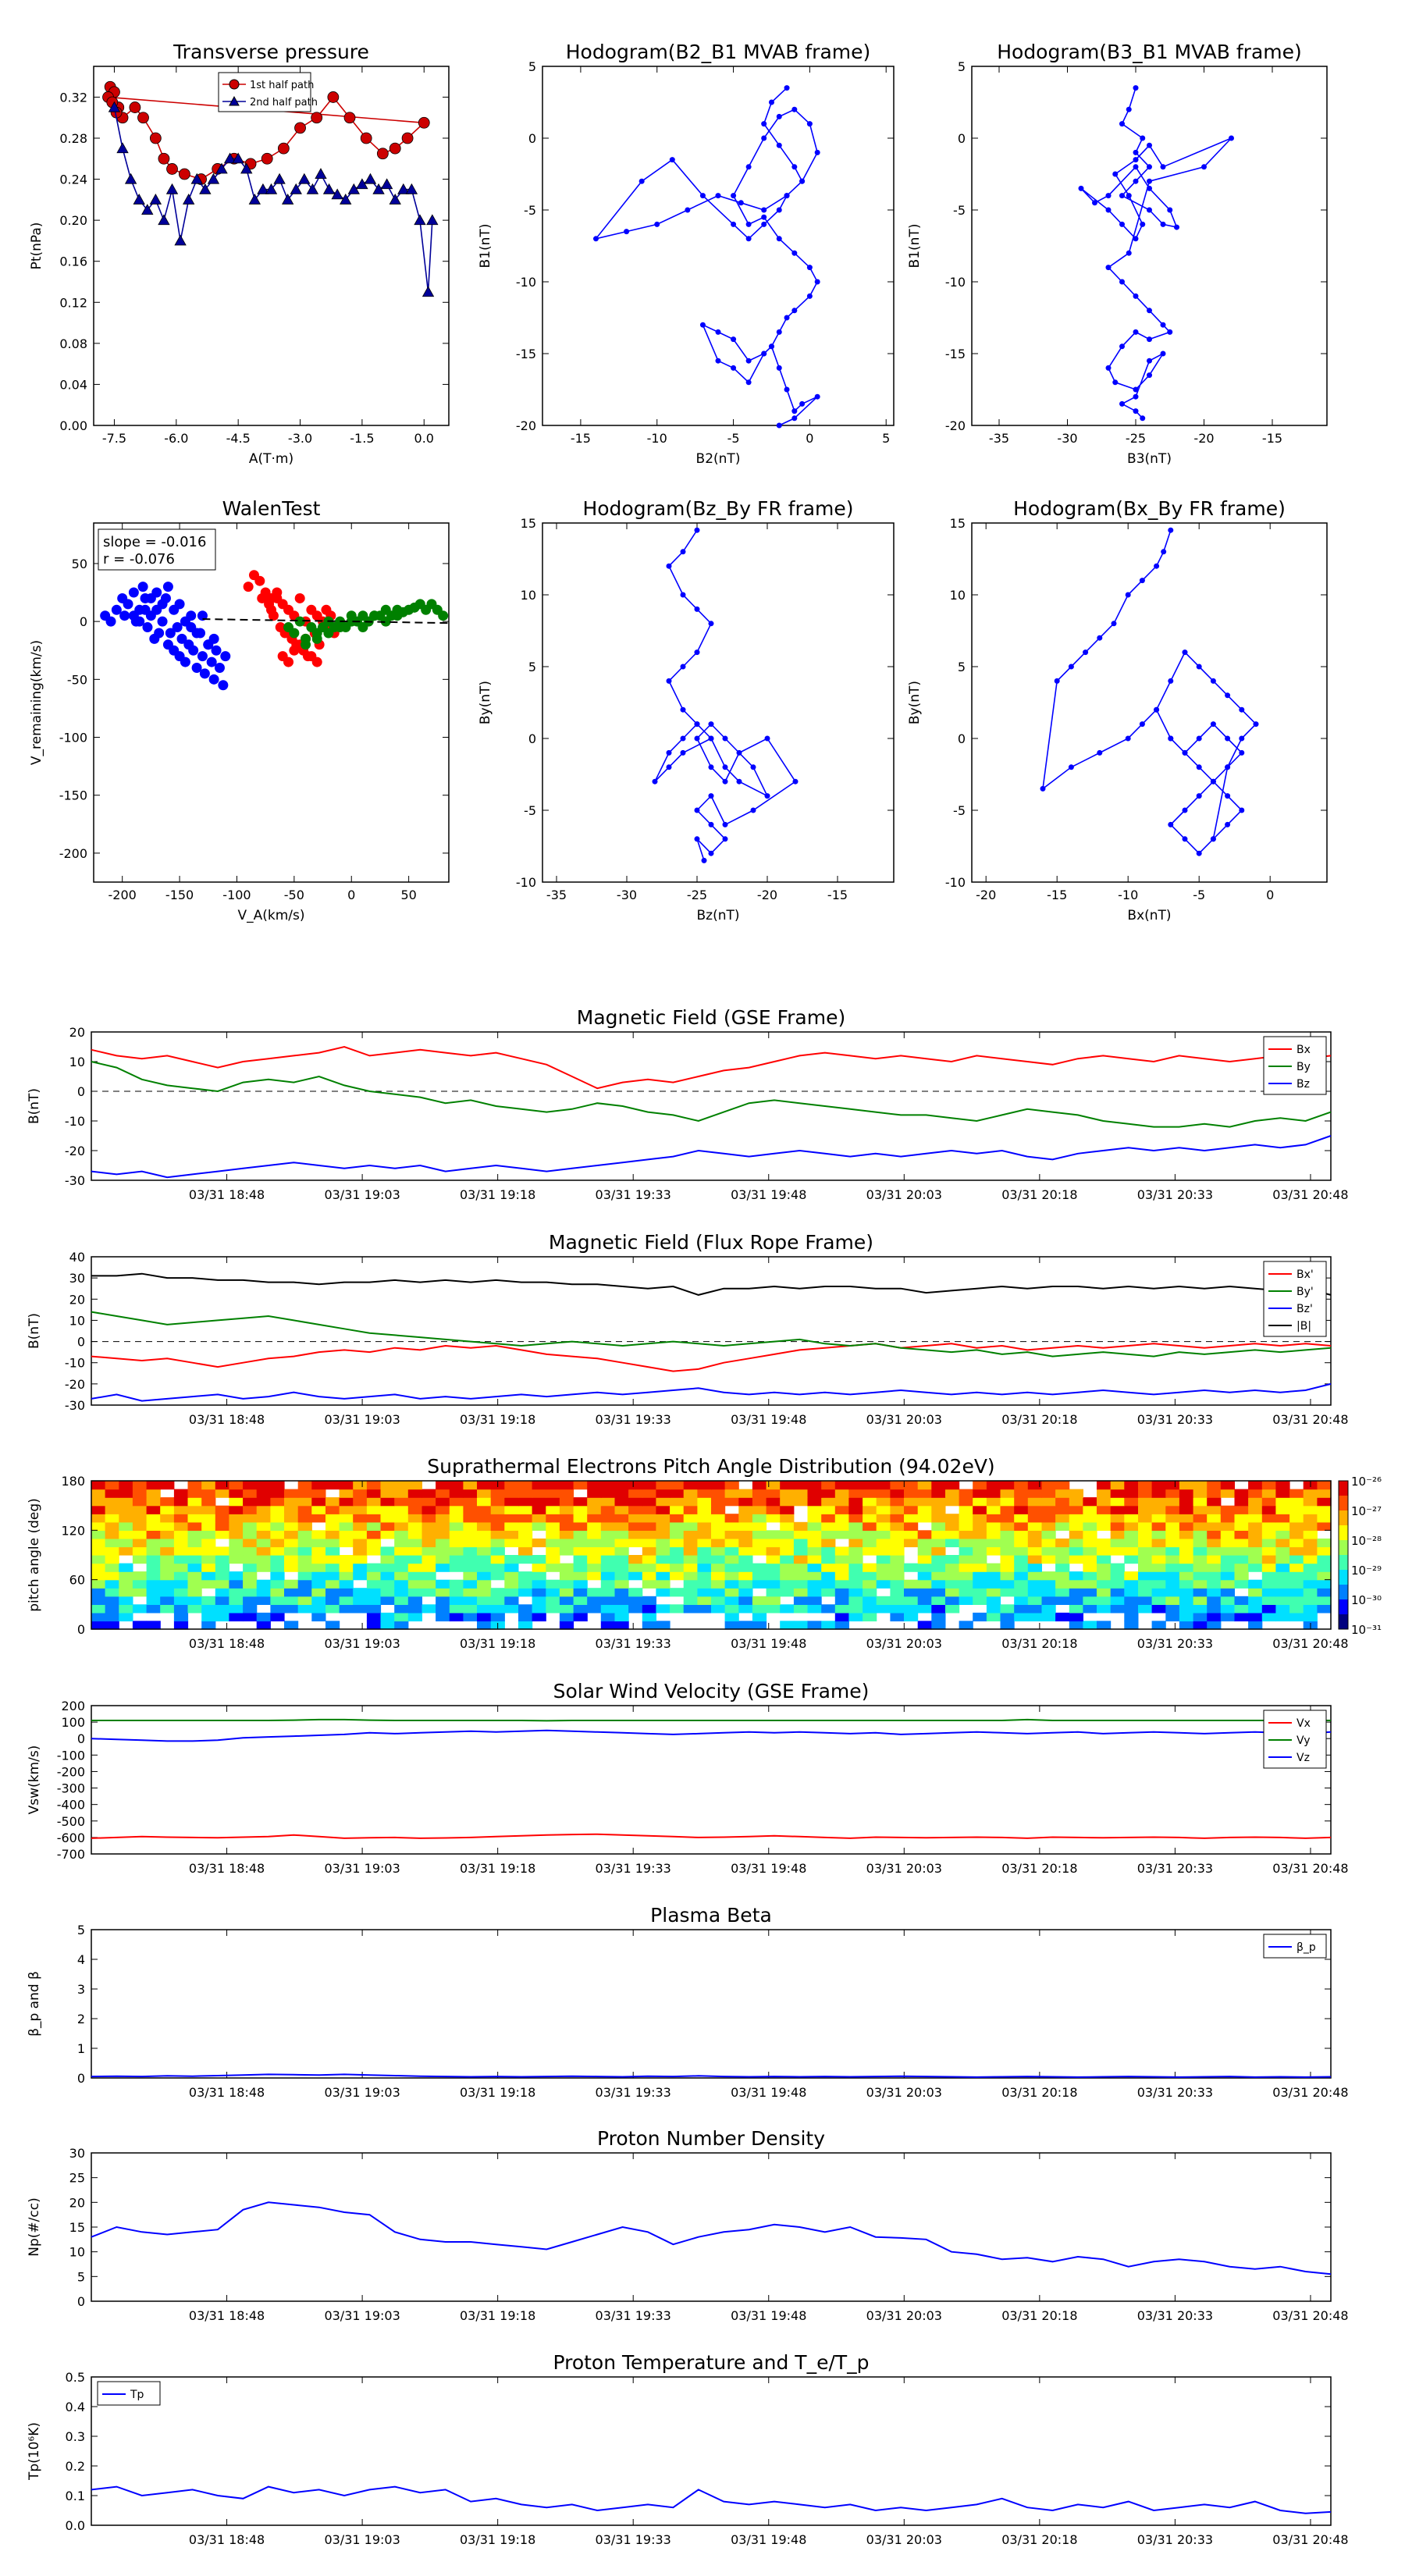  Describe the element at coordinates (282, 85) in the screenshot. I see `transverse-pressure-legend-label-0: 1st half path` at that location.